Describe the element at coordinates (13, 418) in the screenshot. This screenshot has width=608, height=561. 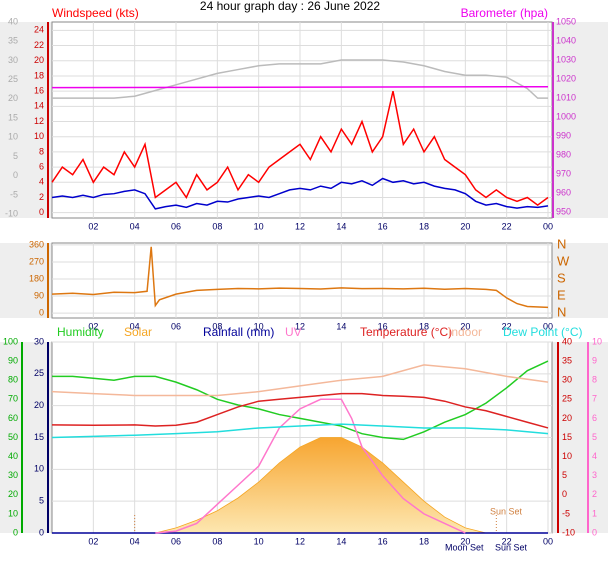
I see `y-tick-label: 60` at that location.